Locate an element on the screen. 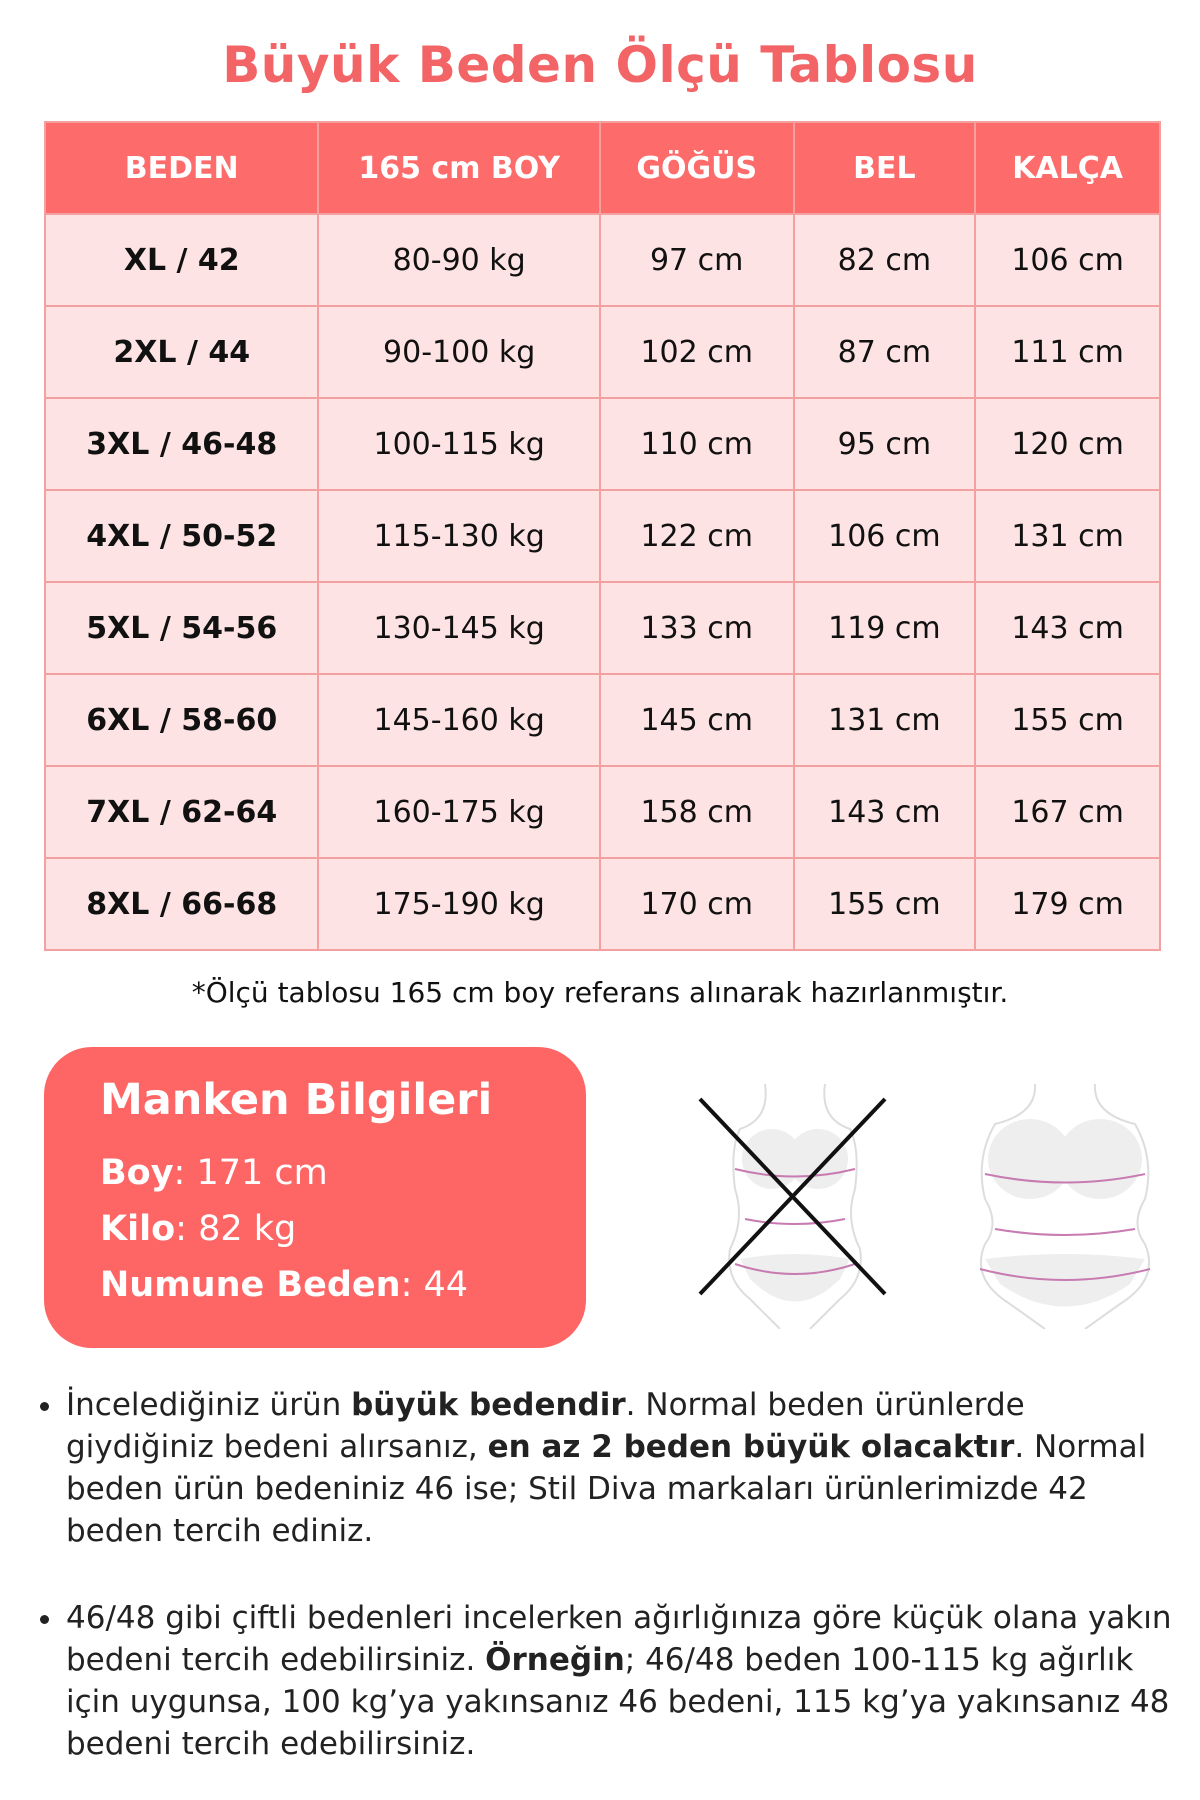  table-header-row: BEDEN 165 cm BOY GÖĞÜS BEL KALÇA is located at coordinates (602, 168).